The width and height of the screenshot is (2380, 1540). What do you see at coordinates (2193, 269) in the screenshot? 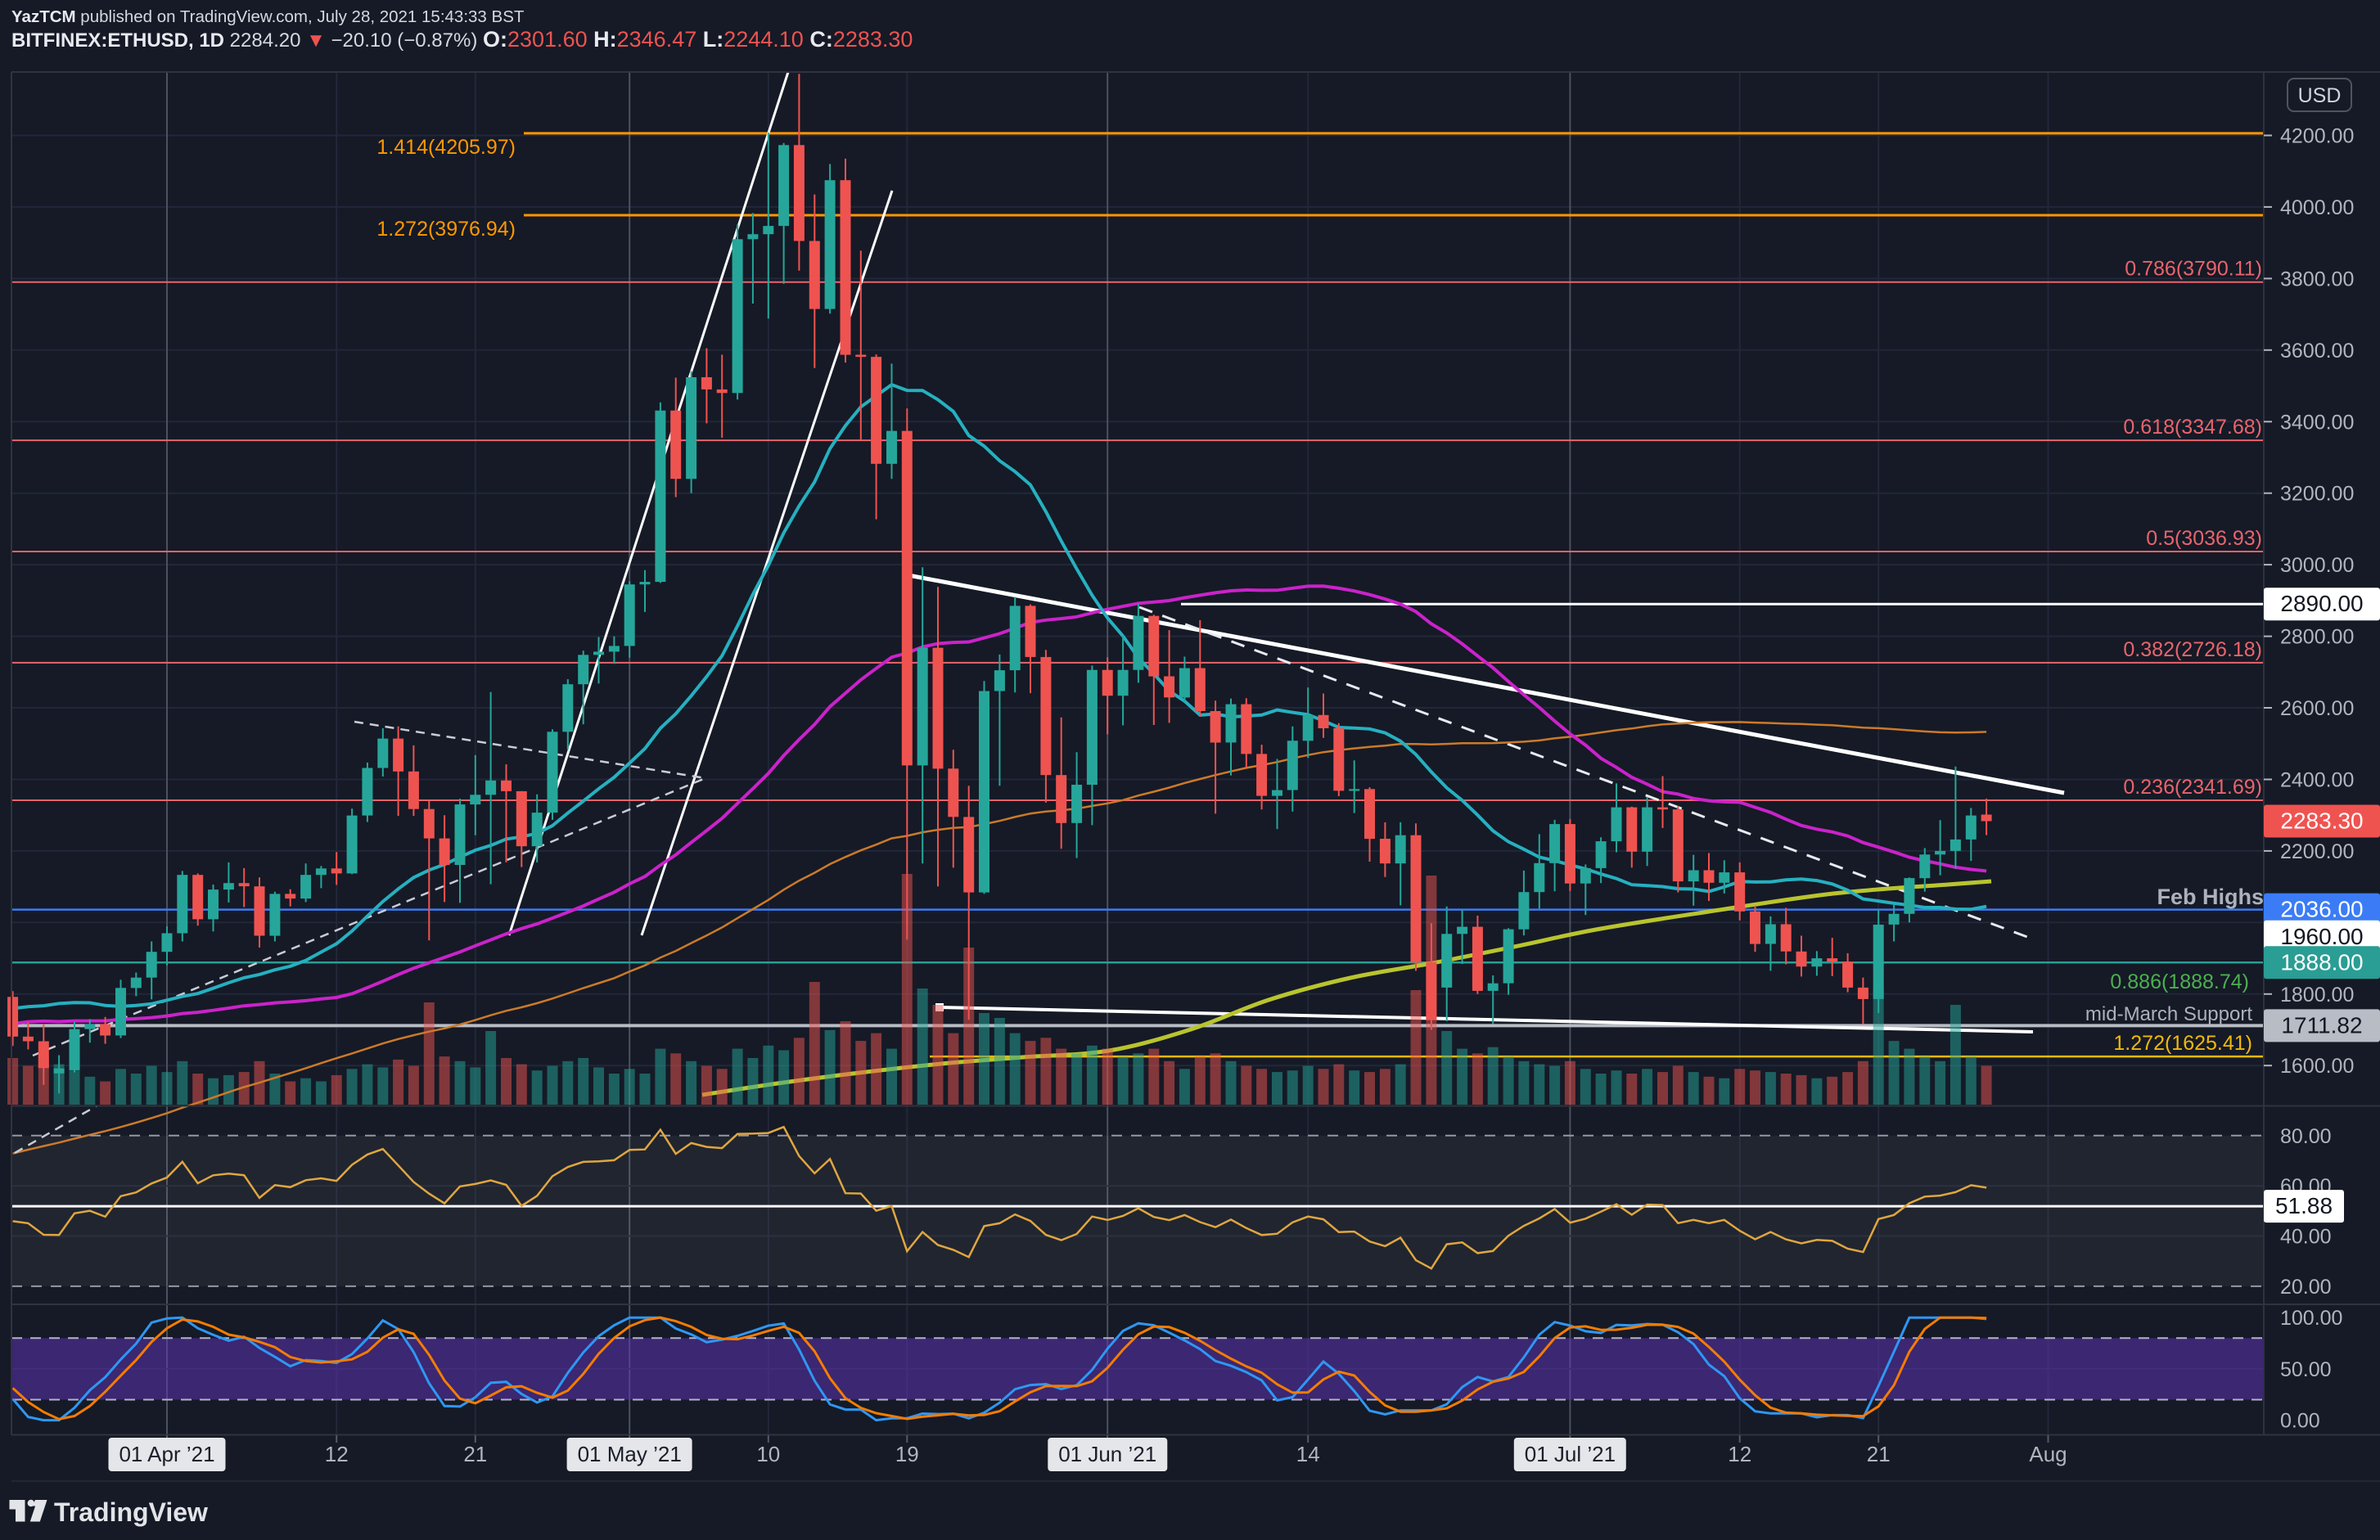
I see `svg-text: 0.786(3790.11)` at bounding box center [2193, 269].